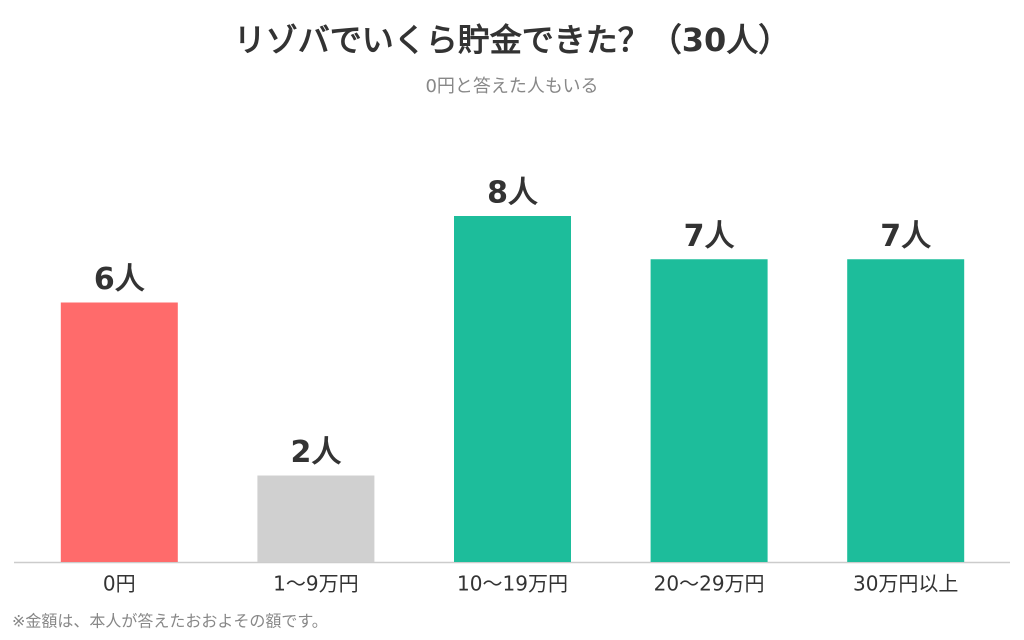 The width and height of the screenshot is (1024, 640). What do you see at coordinates (119, 584) in the screenshot?
I see `x-tick-label: 0円` at bounding box center [119, 584].